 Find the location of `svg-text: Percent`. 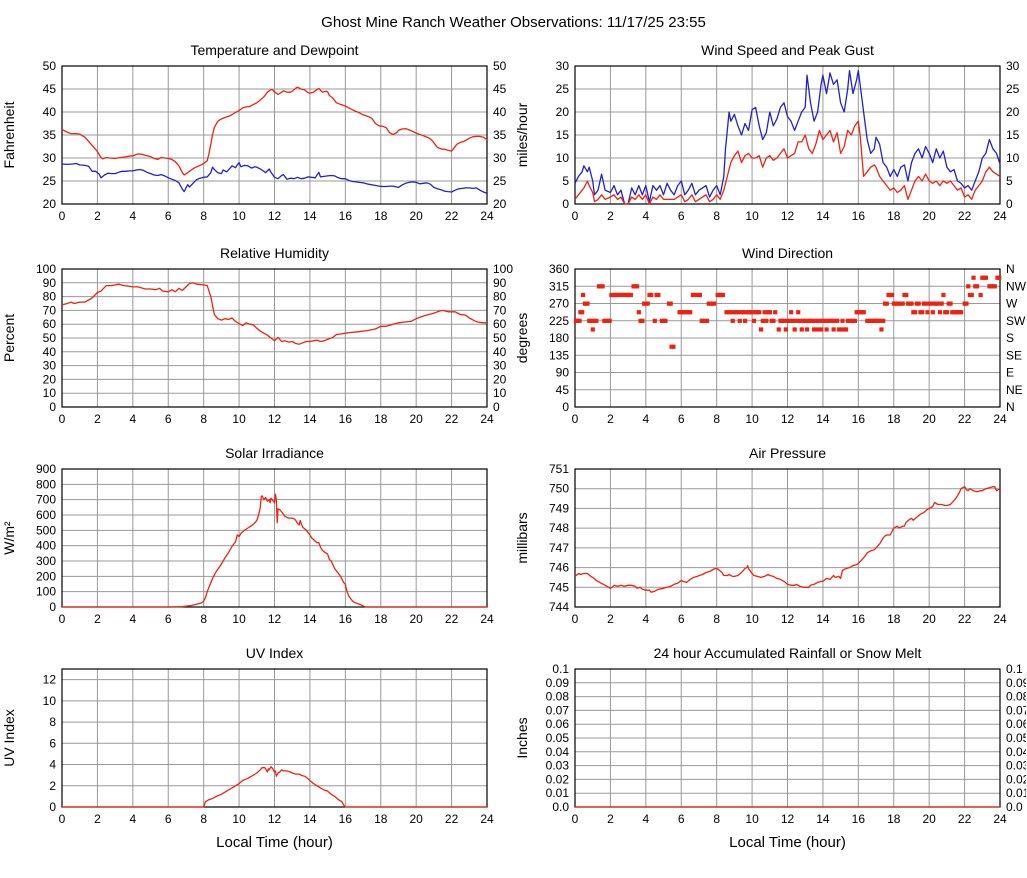

svg-text: Percent is located at coordinates (9, 338).